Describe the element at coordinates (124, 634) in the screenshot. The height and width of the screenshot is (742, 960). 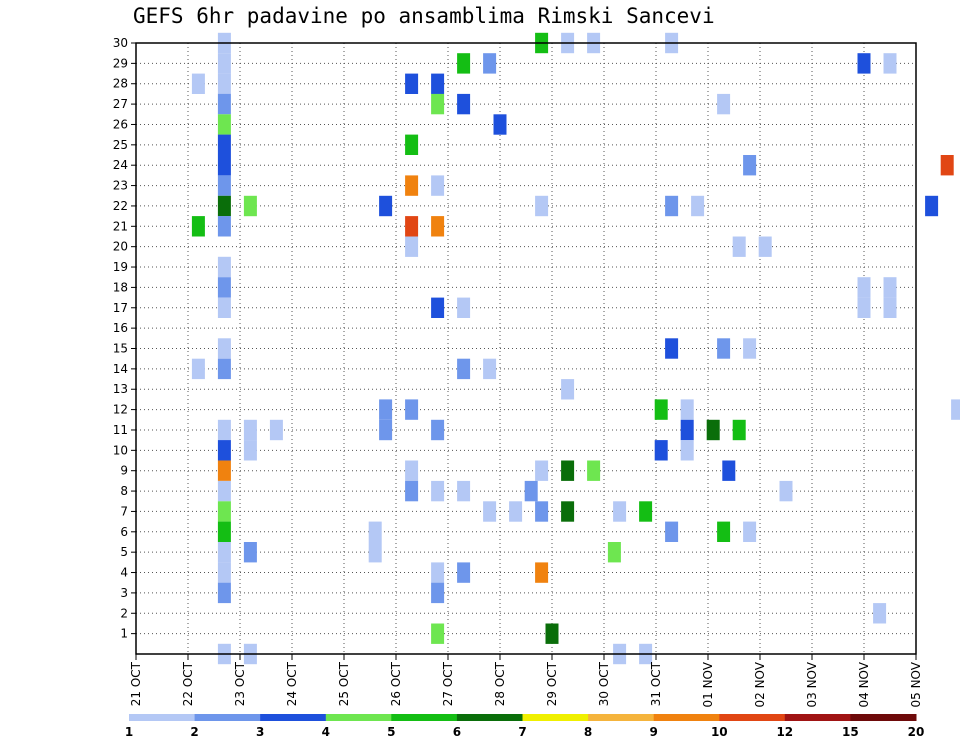
I see `y-tick-label: 1` at that location.